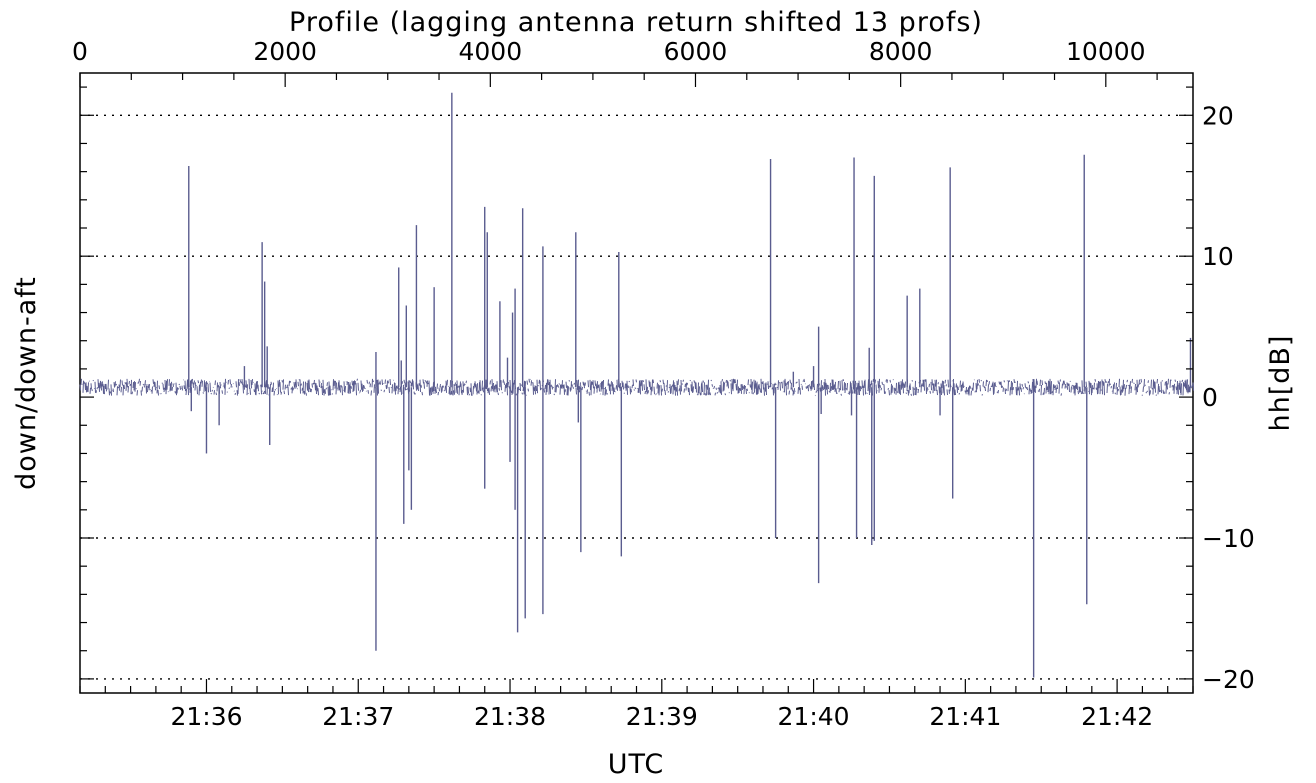  Describe the element at coordinates (358, 716) in the screenshot. I see `bottom-x-tick-label: 21:37` at that location.